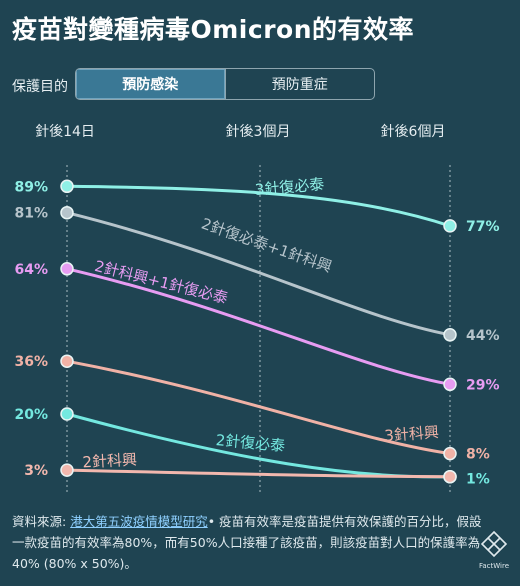 Image resolution: width=520 pixels, height=586 pixels. Describe the element at coordinates (412, 434) in the screenshot. I see `series-label-3: 3針科興` at that location.